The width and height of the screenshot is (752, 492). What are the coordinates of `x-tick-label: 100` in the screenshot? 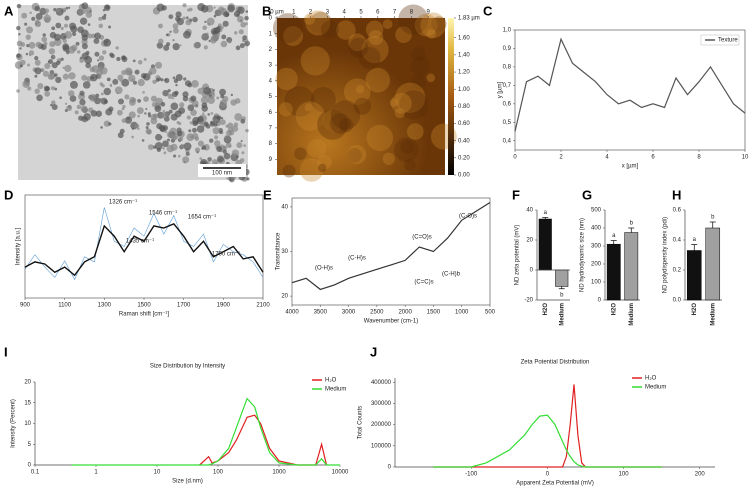 It's located at (218, 473).